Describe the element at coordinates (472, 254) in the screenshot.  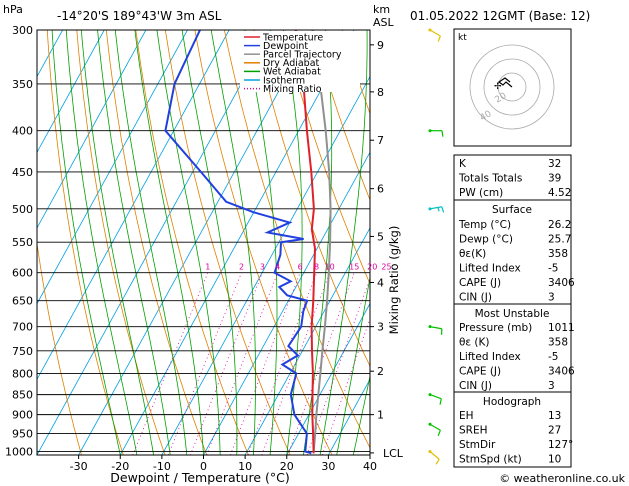
I see `table-row-label: θε(K)` at that location.